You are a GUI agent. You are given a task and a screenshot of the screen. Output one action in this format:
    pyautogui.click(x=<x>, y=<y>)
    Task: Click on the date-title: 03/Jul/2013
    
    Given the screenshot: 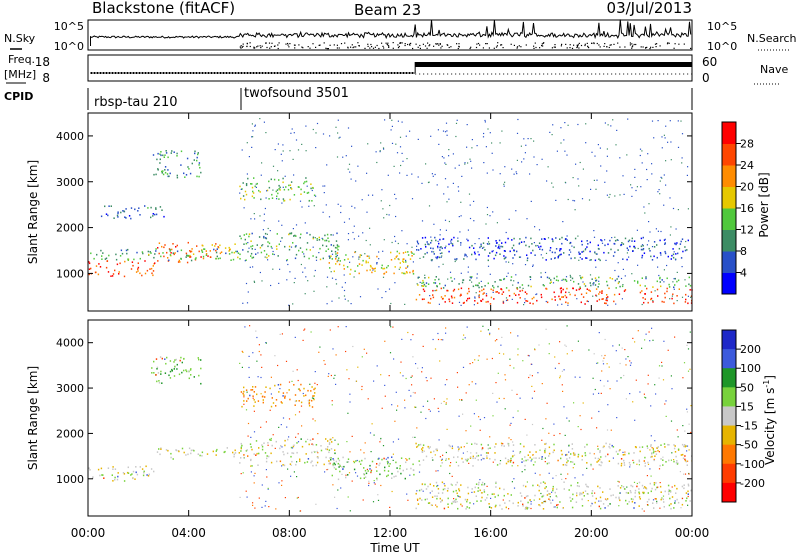 What is the action you would take?
    pyautogui.click(x=649, y=8)
    